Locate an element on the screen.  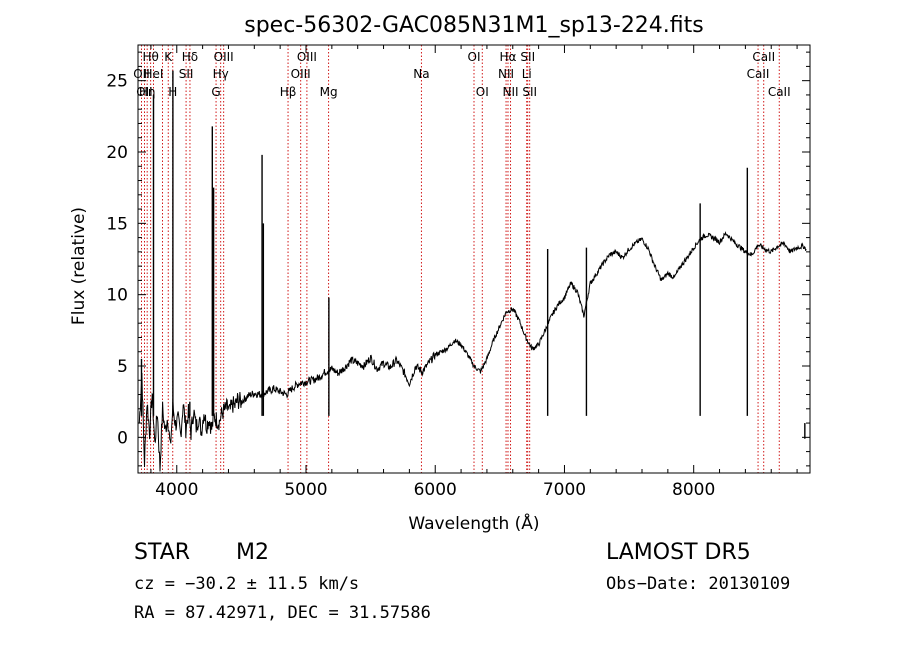
y-tick-label-1: 5 is located at coordinates (122, 367).